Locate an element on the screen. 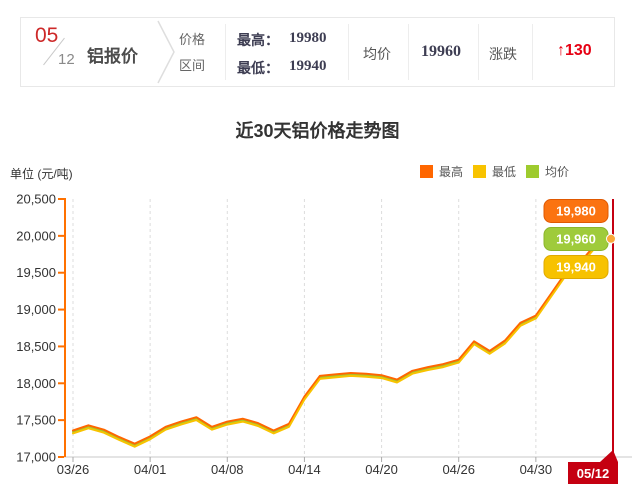  x-axis-label: 04/26 is located at coordinates (458, 469).